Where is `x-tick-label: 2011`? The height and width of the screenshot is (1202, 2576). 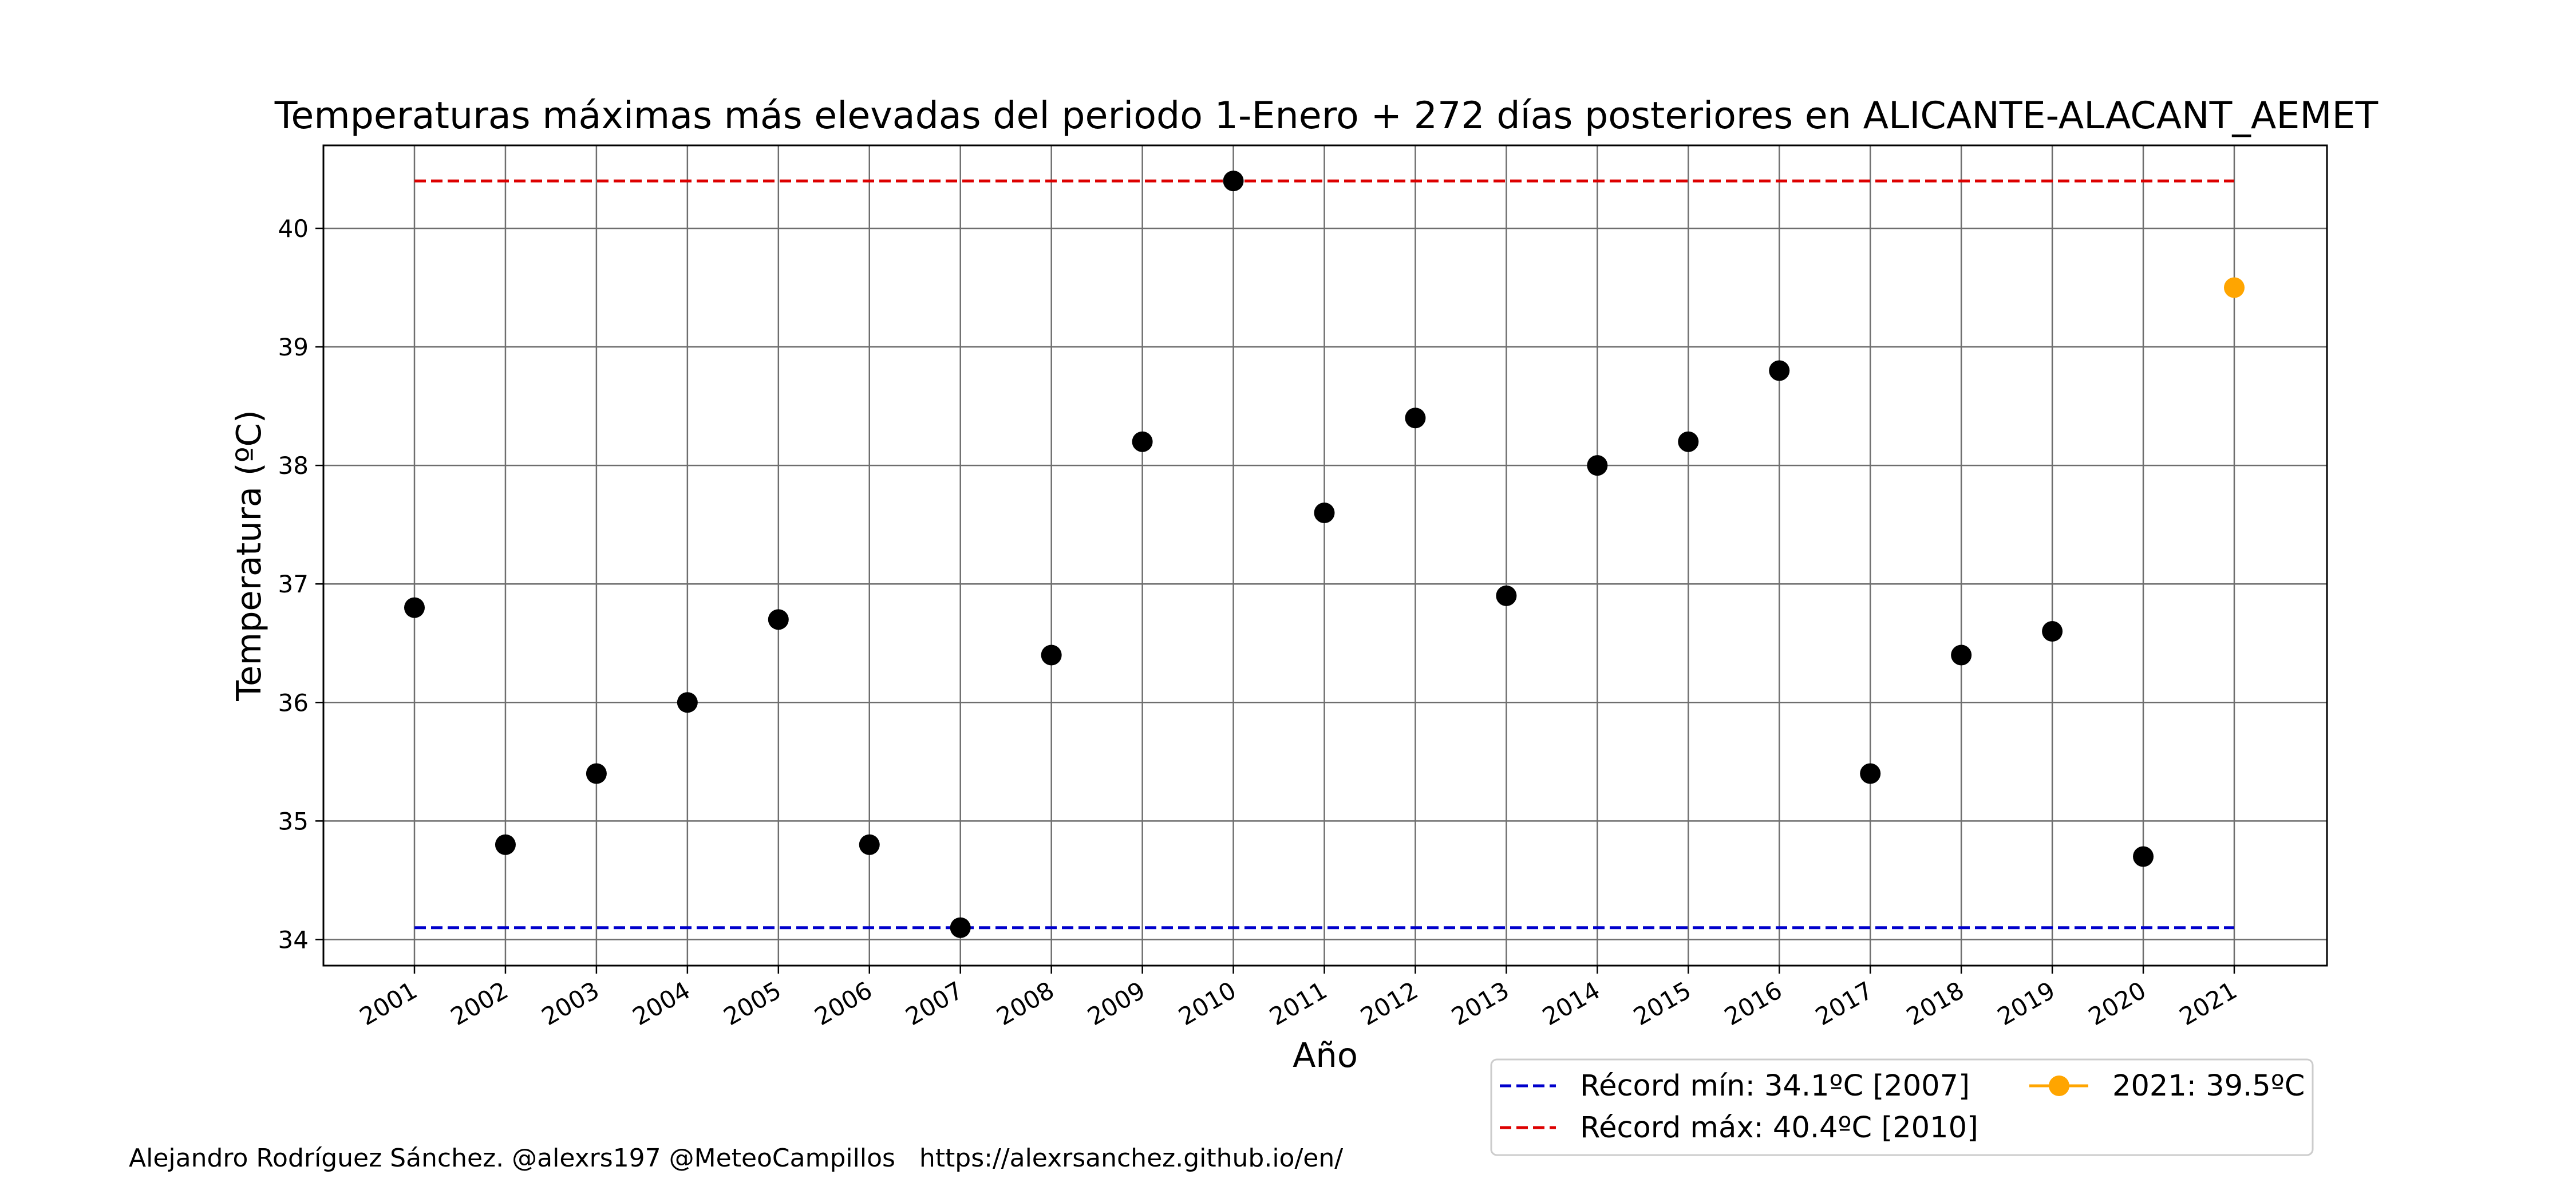 x-tick-label: 2011 is located at coordinates (1298, 1004).